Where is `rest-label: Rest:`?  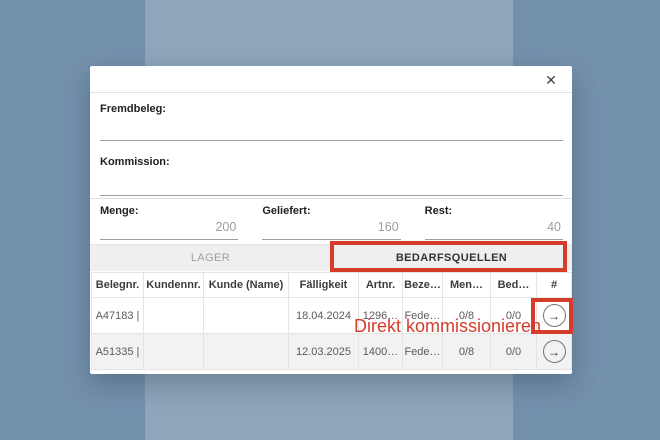 rest-label: Rest: is located at coordinates (438, 211).